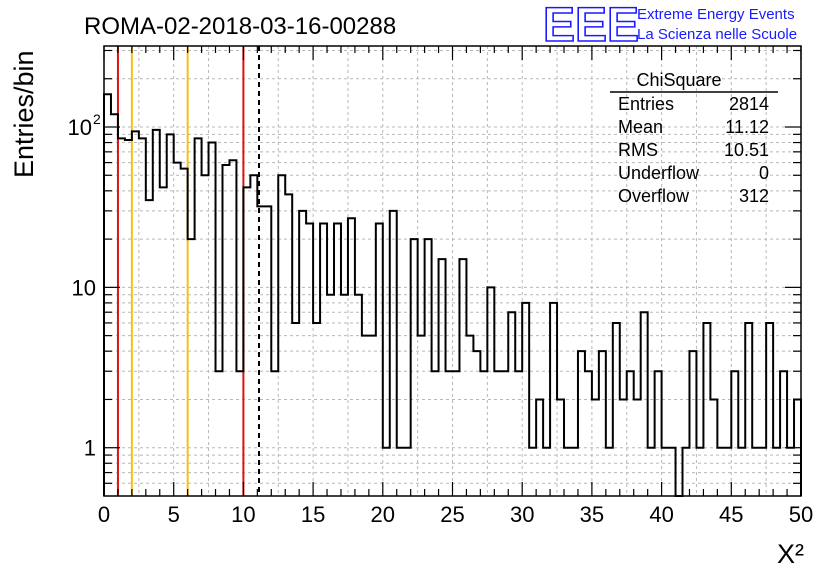 The width and height of the screenshot is (836, 572). Describe the element at coordinates (383, 514) in the screenshot. I see `x-tick-label: 20` at that location.